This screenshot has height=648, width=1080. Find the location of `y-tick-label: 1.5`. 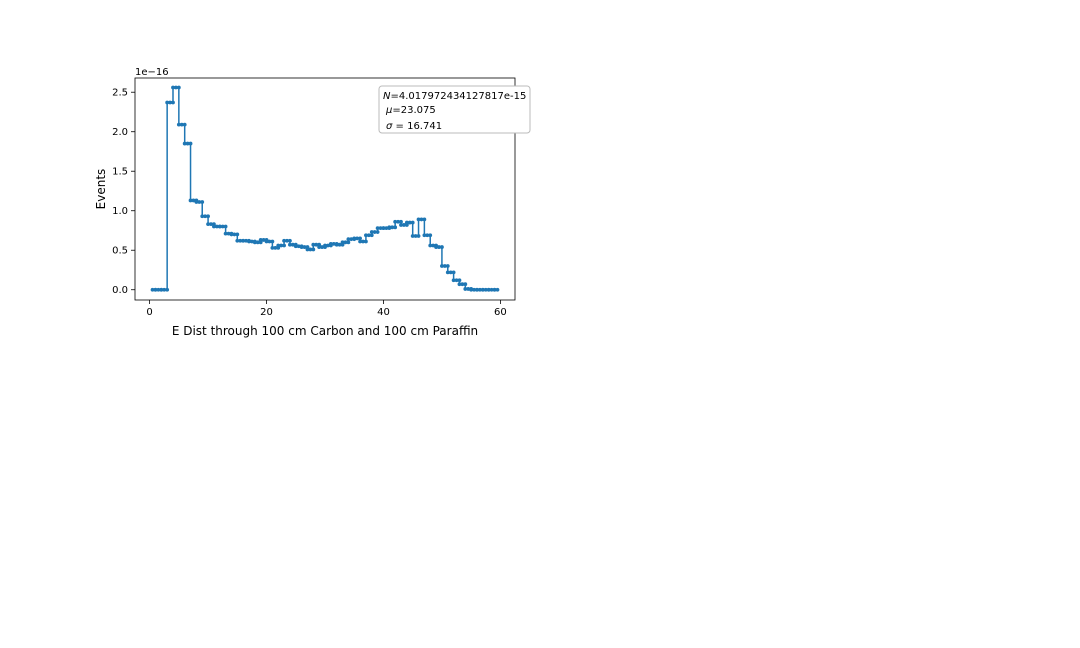

y-tick-label: 1.5 is located at coordinates (120, 172).